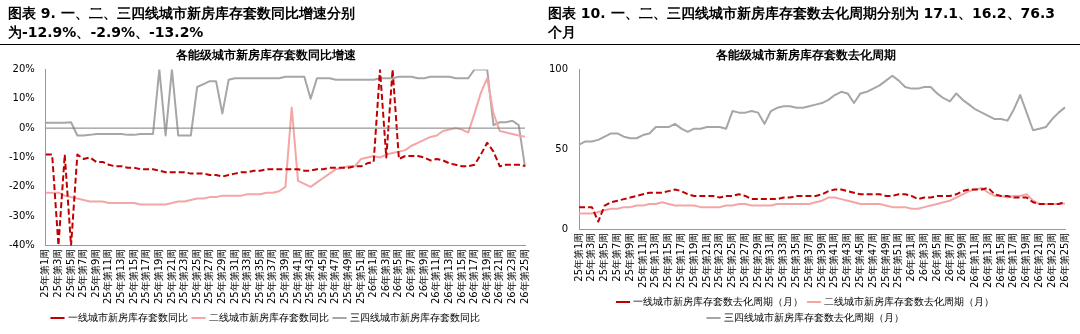 The image size is (1080, 334). Describe the element at coordinates (909, 301) in the screenshot. I see `legend-label: 二线城市新房库存套数去化周期（月）` at that location.